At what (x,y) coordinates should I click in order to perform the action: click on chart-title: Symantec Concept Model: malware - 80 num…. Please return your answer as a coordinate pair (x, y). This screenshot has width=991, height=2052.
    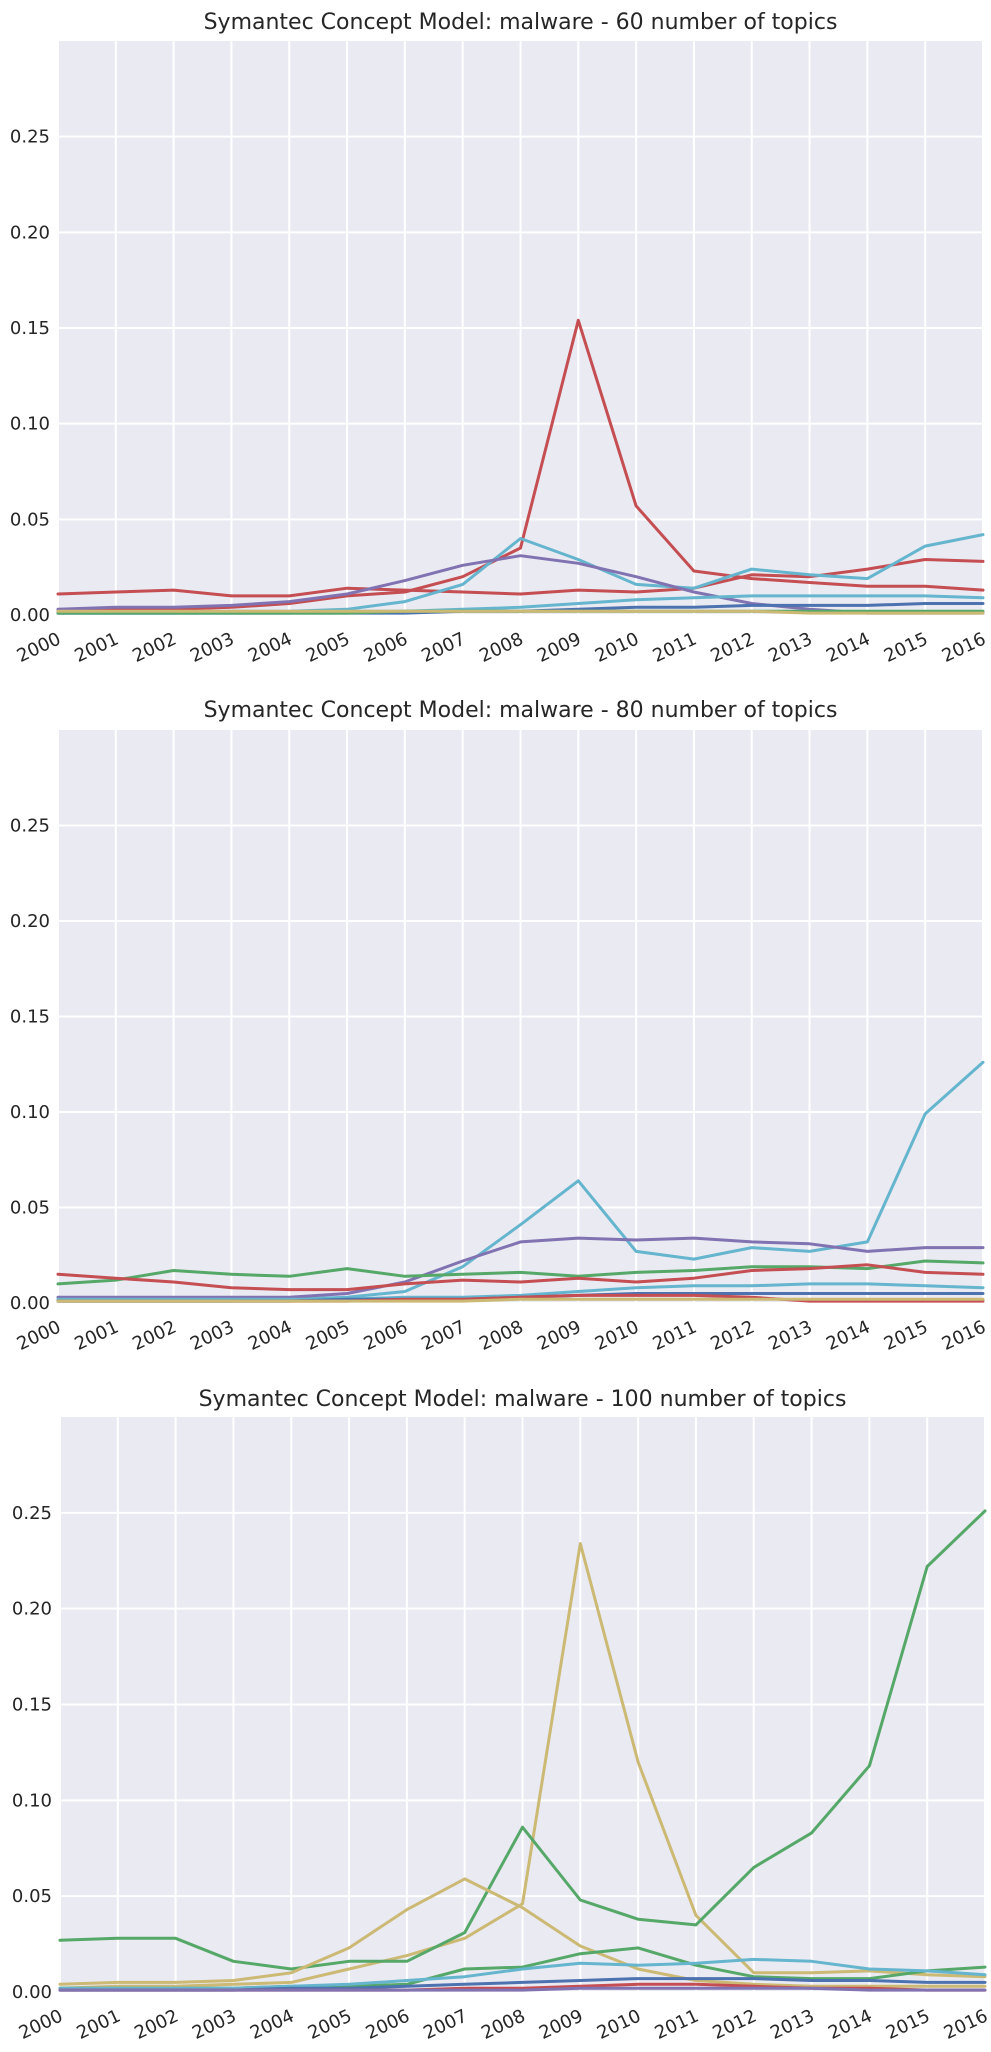
    Looking at the image, I should click on (521, 710).